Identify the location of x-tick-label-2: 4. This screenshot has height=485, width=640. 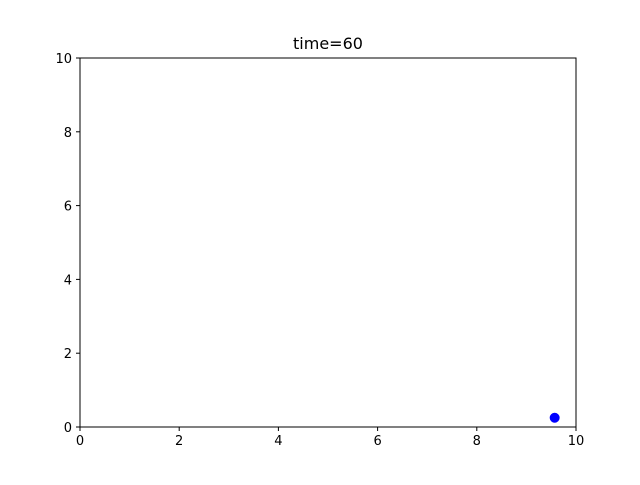
(278, 441).